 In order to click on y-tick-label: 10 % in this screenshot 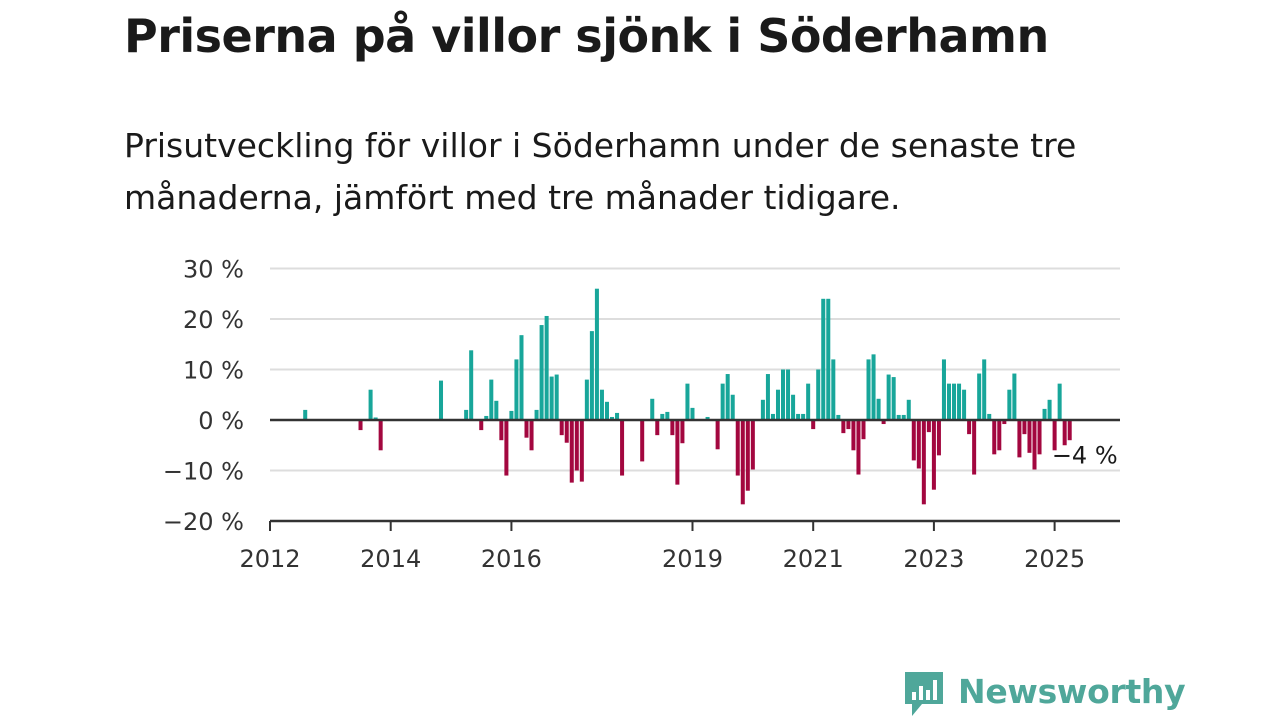, I will do `click(213, 371)`.